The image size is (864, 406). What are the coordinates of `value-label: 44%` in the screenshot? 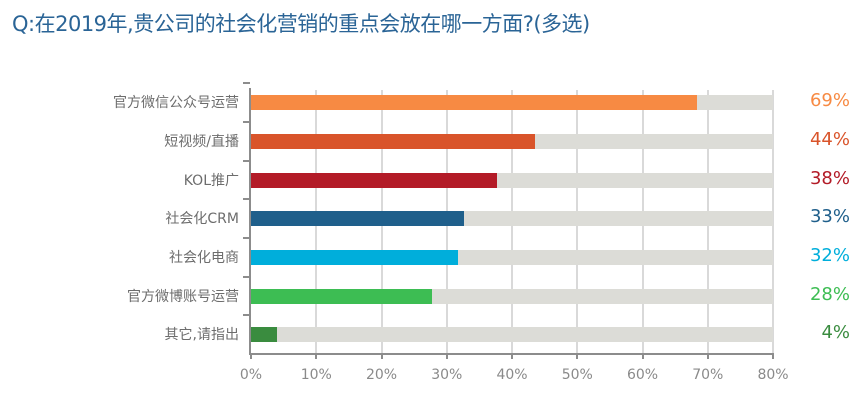 It's located at (829, 139).